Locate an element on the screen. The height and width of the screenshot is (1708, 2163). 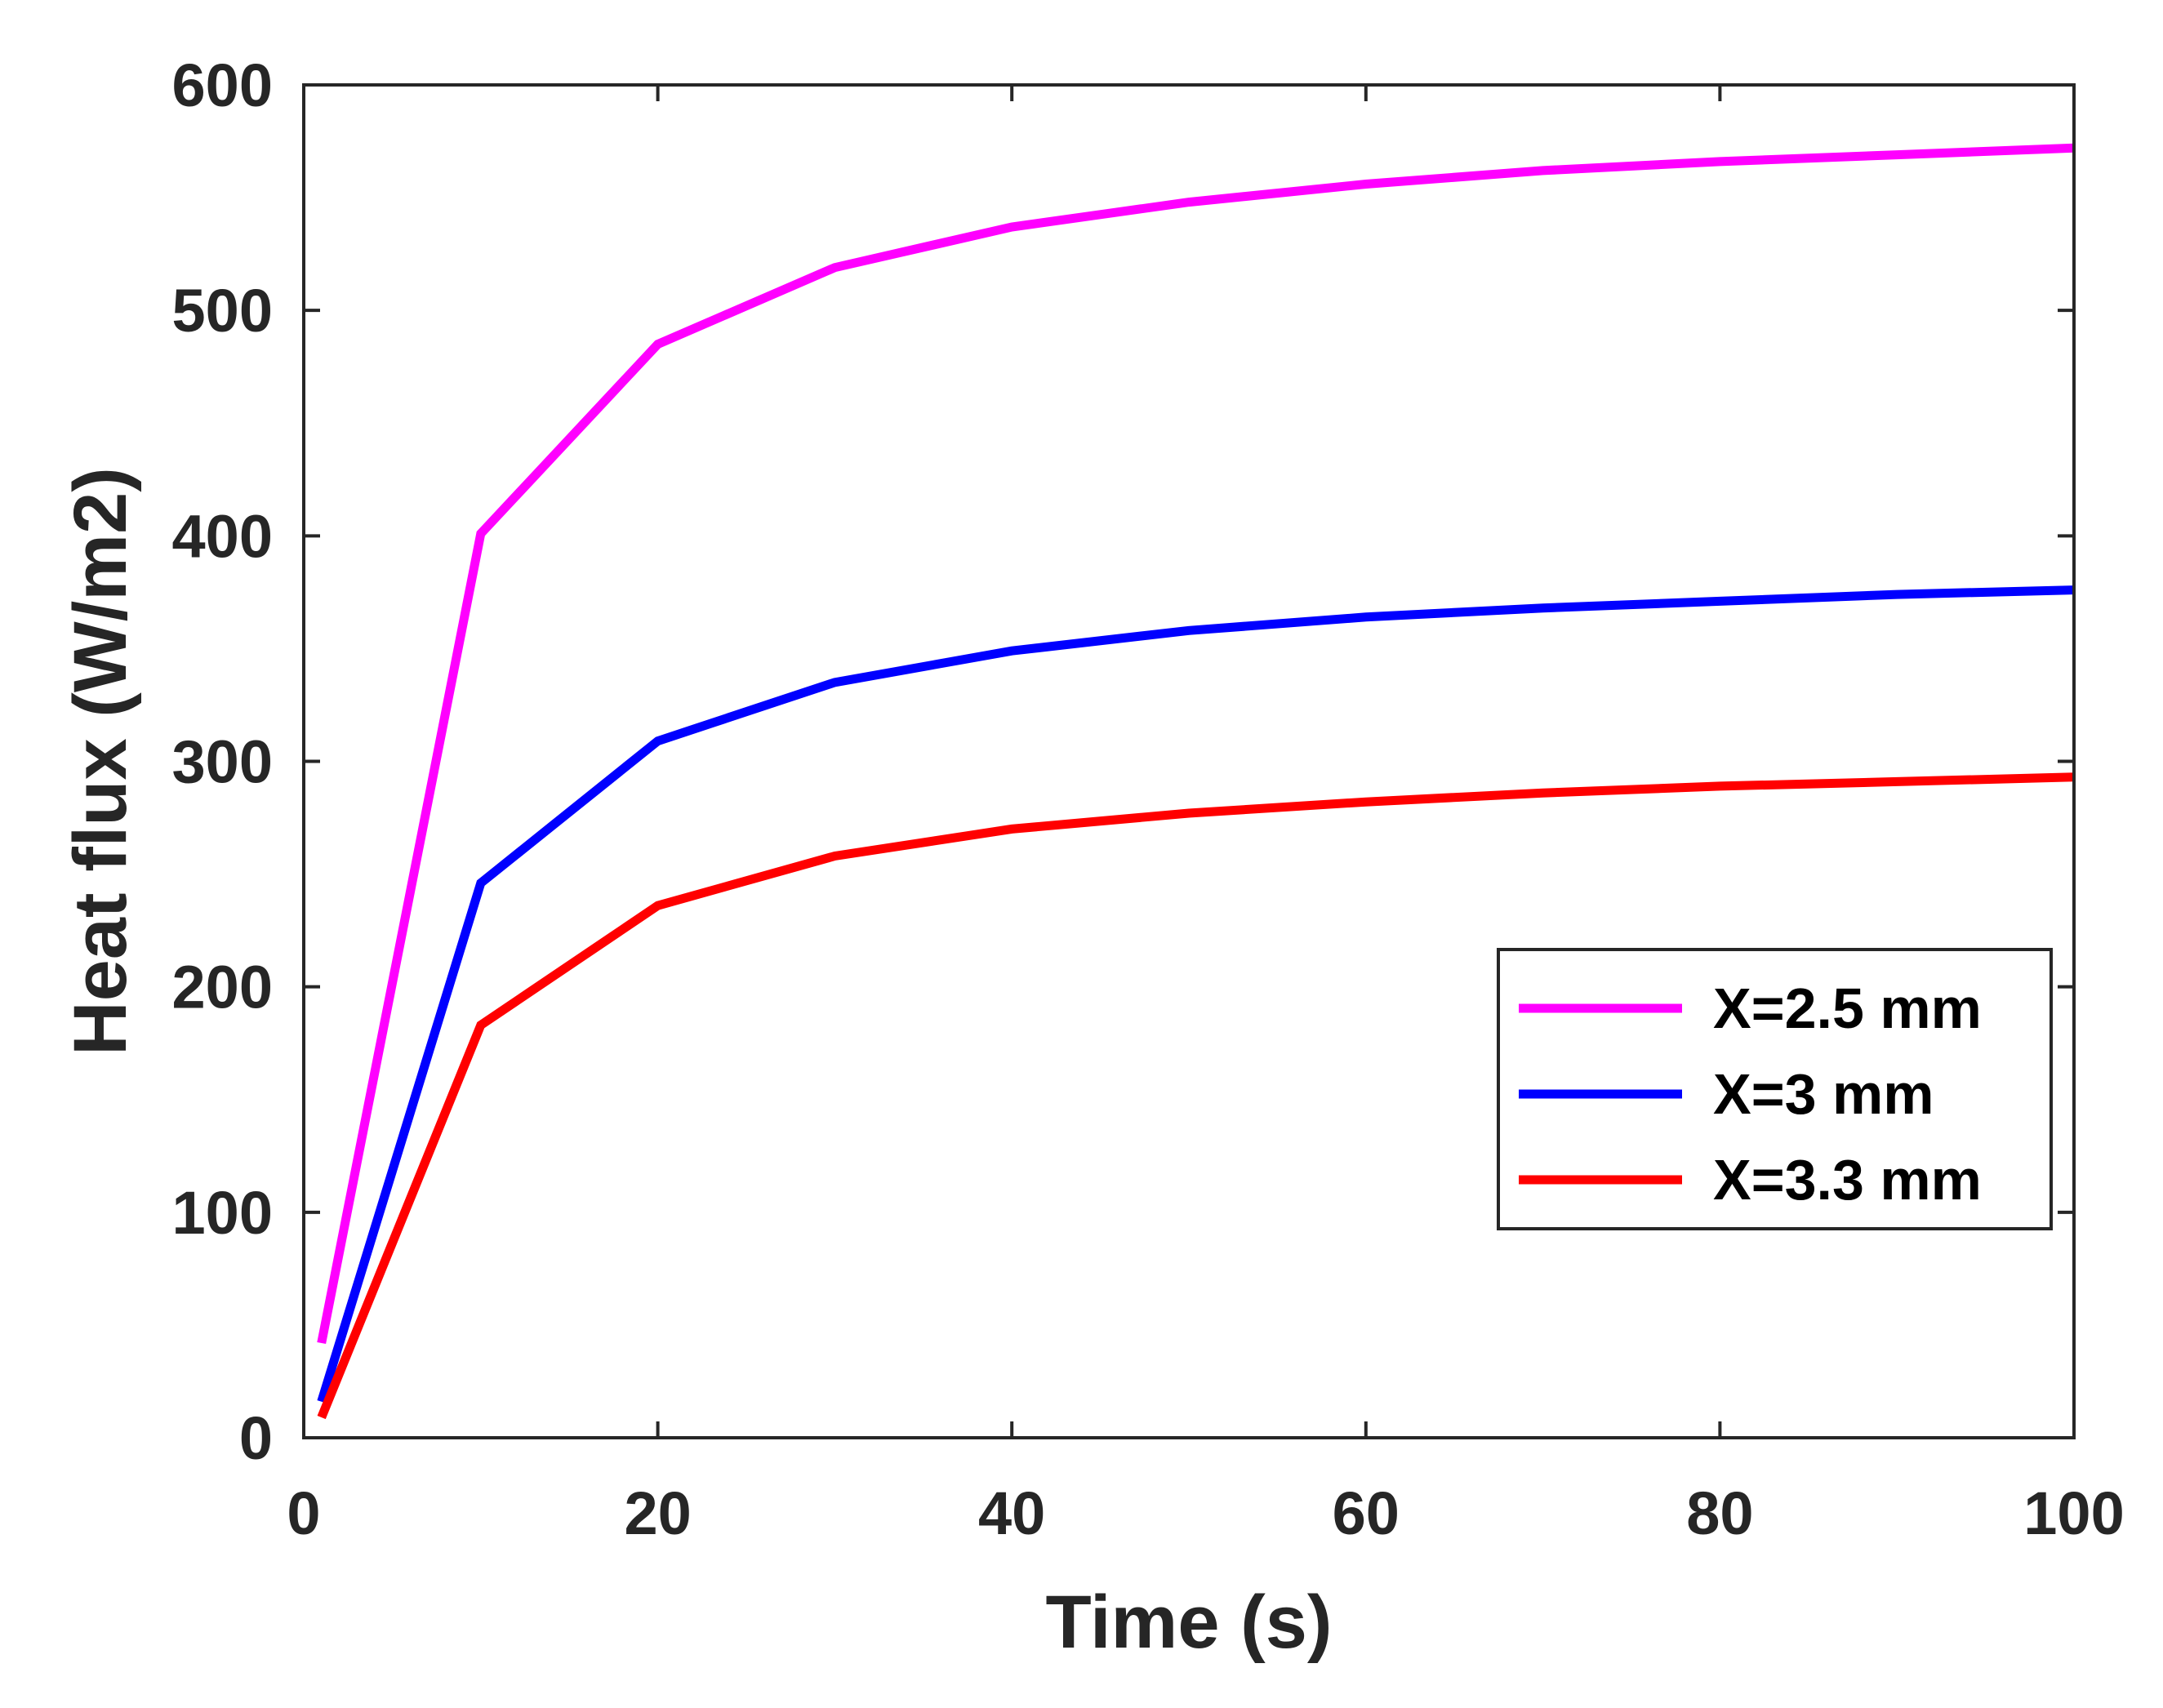
y-tick-label: 200 is located at coordinates (223, 987).